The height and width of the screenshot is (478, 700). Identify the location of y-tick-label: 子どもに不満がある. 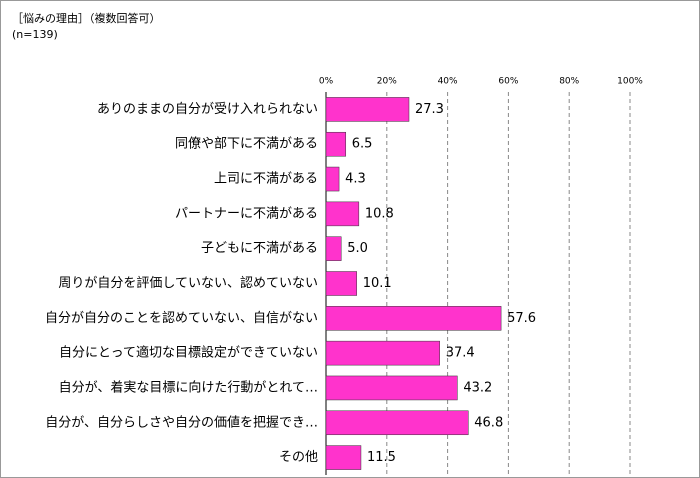
(259, 248).